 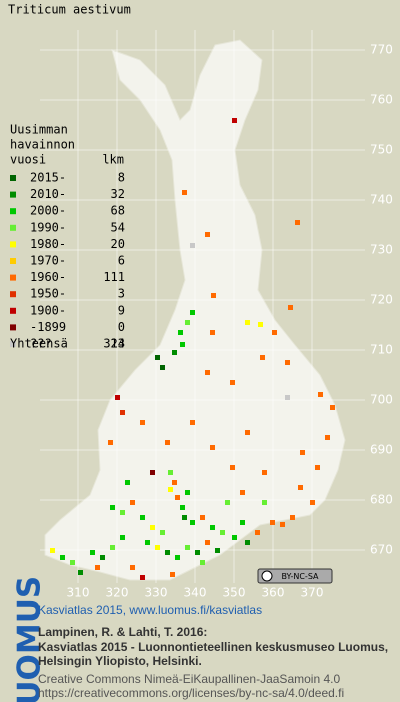 What do you see at coordinates (42, 145) in the screenshot?
I see `legend-heading: havainnon` at bounding box center [42, 145].